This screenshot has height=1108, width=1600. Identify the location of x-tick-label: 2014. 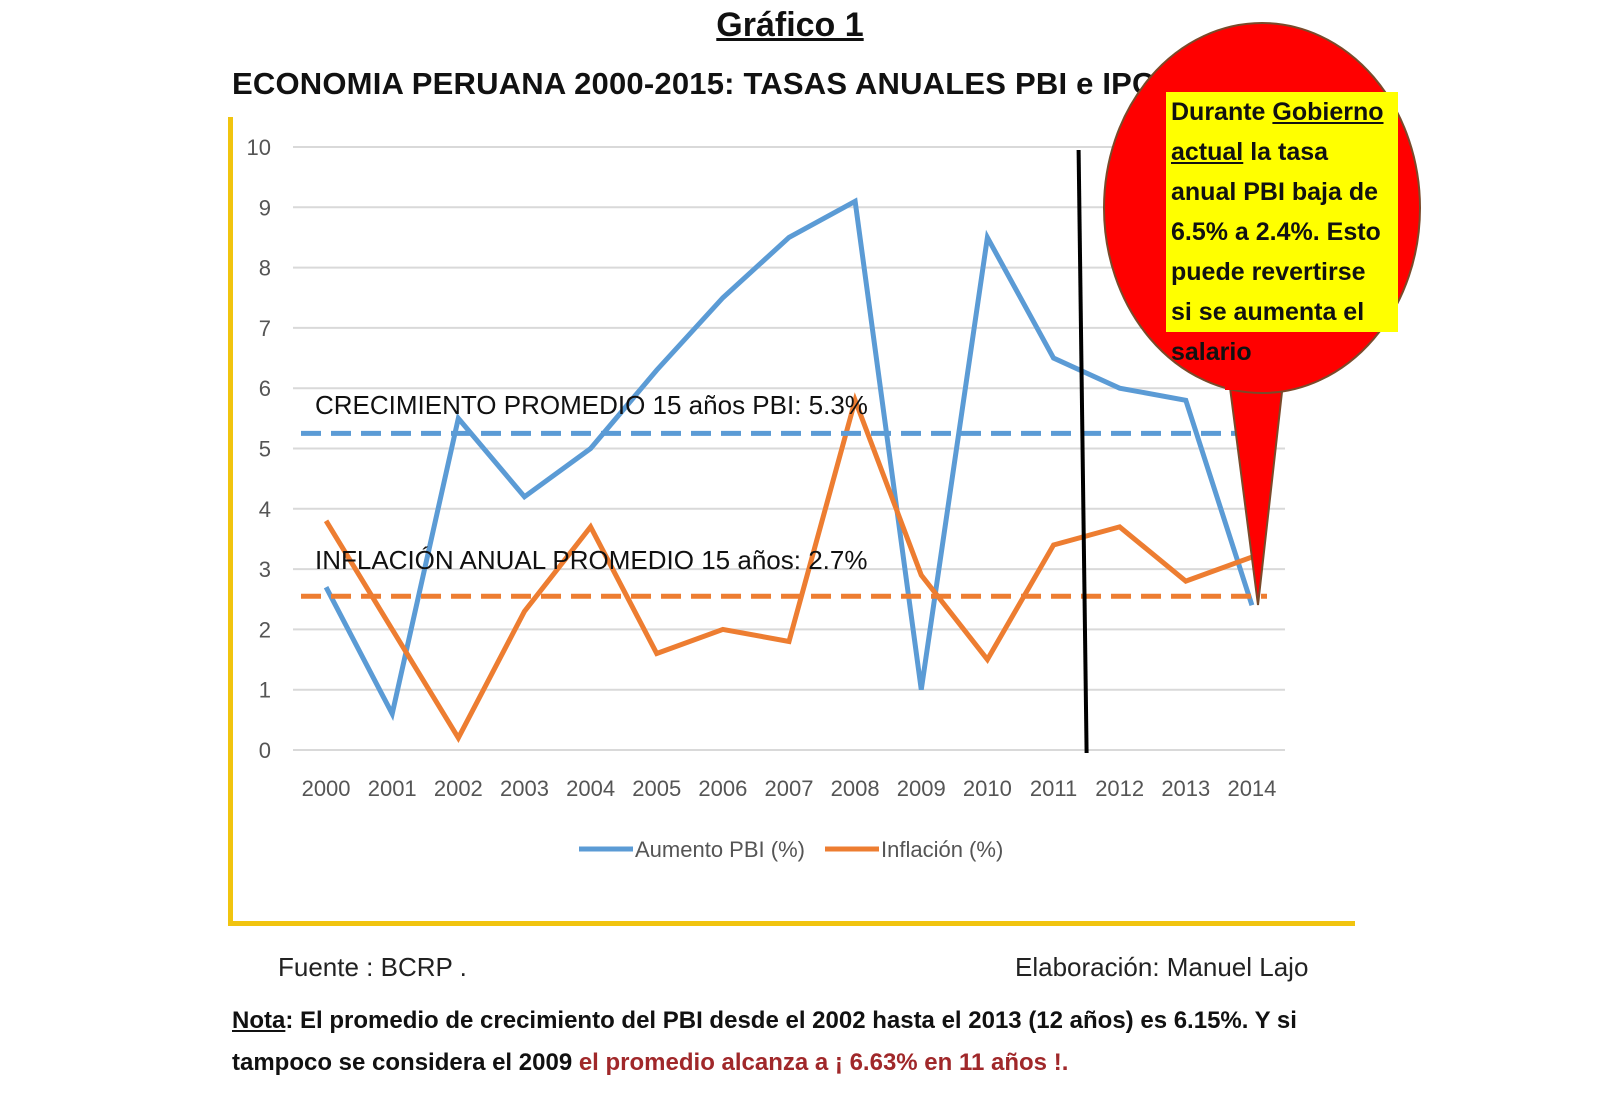
(1251, 788).